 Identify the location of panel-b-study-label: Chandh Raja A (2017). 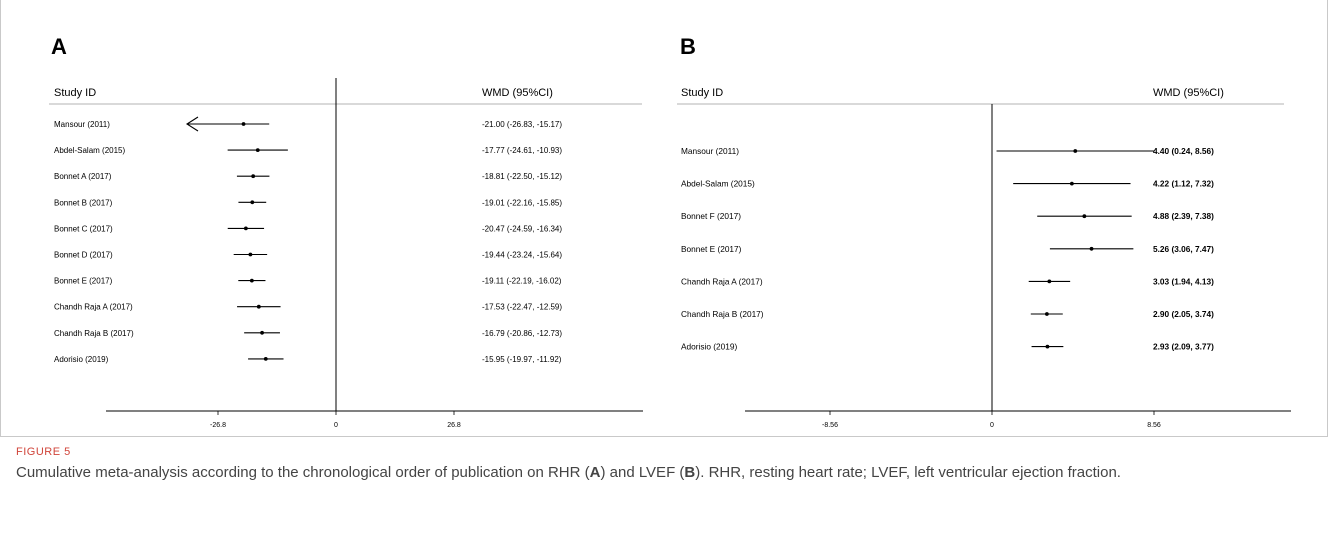
(722, 281).